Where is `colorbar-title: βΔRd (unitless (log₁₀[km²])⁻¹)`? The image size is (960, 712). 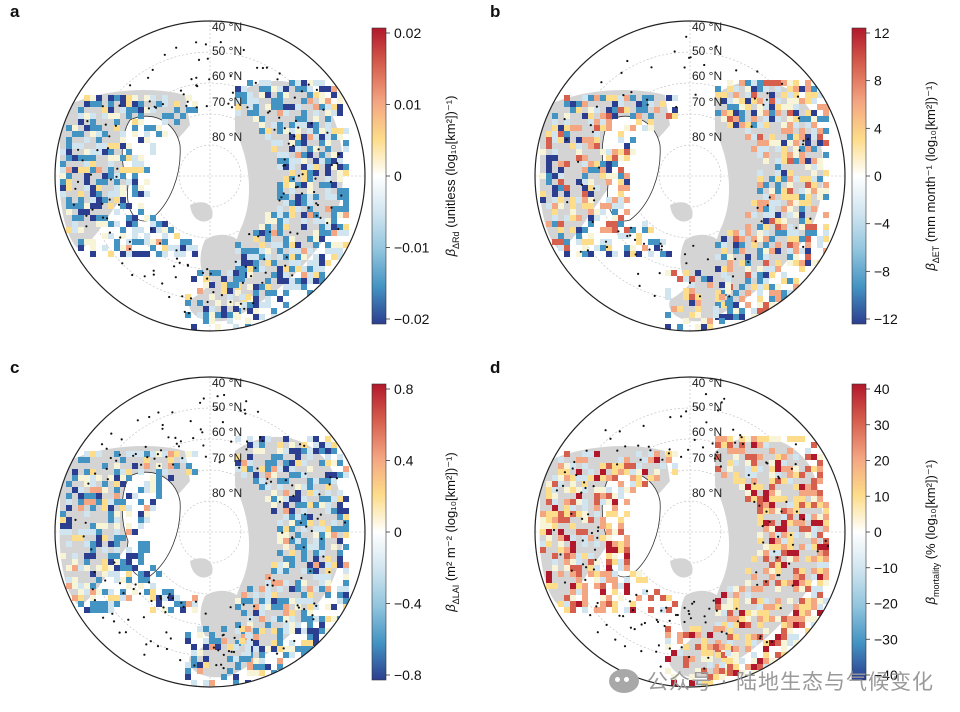
colorbar-title: βΔRd (unitless (log₁₀[km²])⁻¹) is located at coordinates (452, 177).